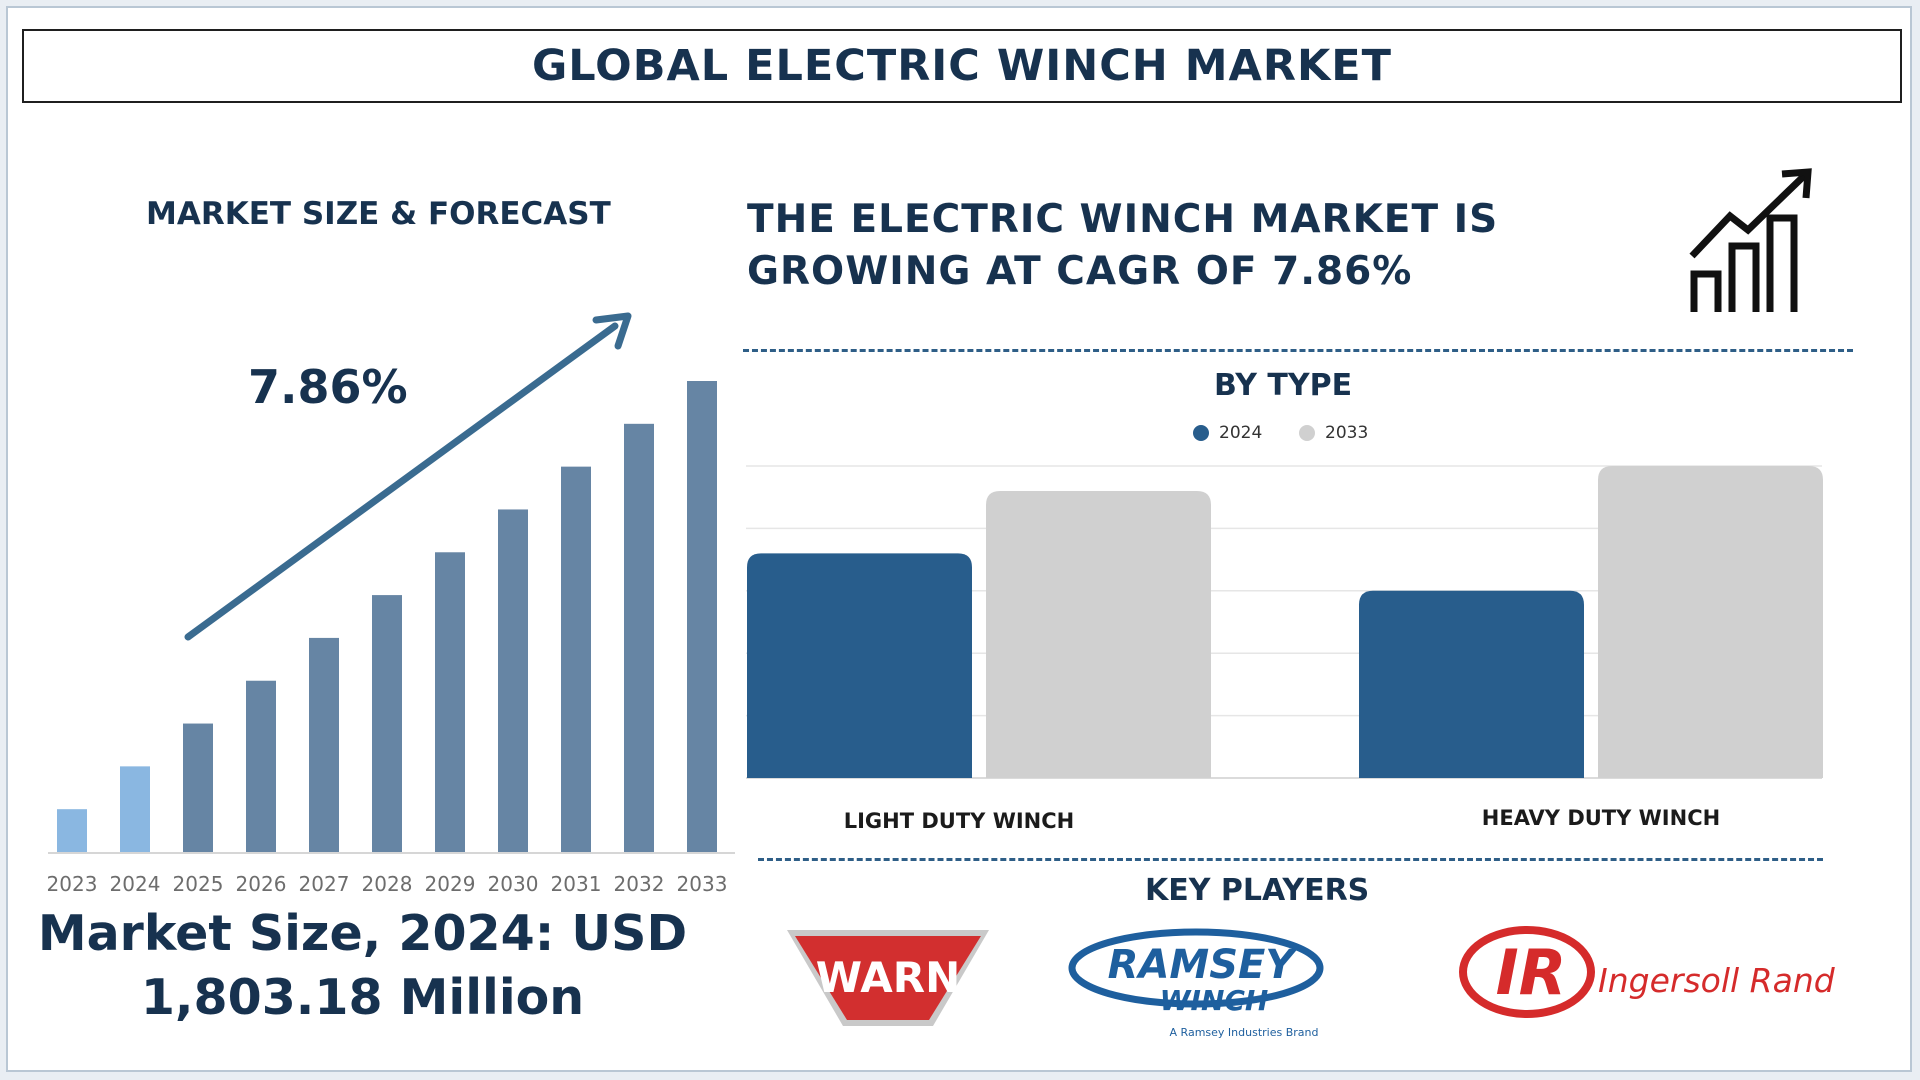 Image resolution: width=1920 pixels, height=1080 pixels. Describe the element at coordinates (1241, 433) in the screenshot. I see `legend-label-2024: 2024` at that location.